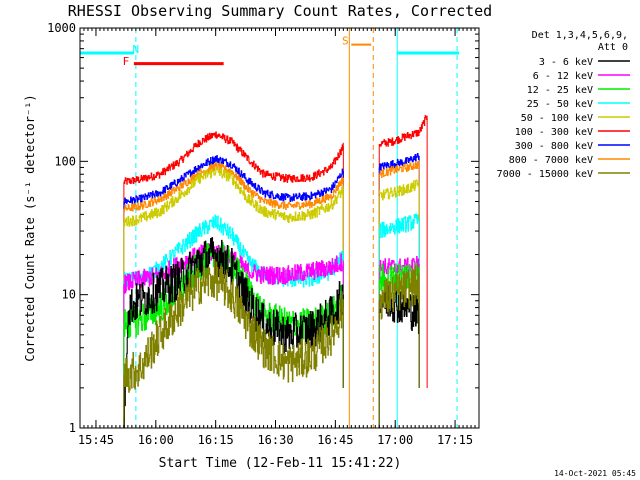 The image size is (640, 480). I want to click on legend-header: Att 0, so click(613, 47).